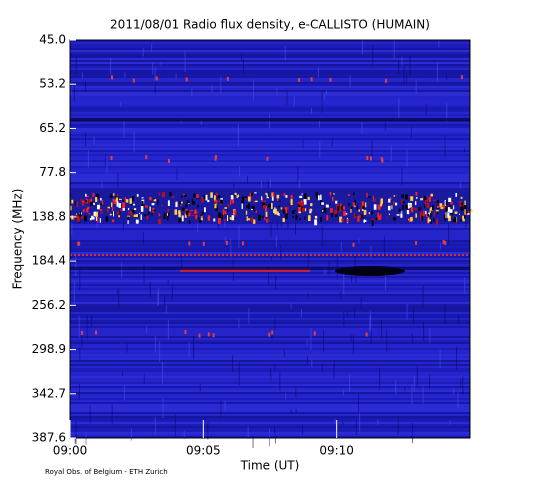 Image resolution: width=540 pixels, height=480 pixels. Describe the element at coordinates (49, 261) in the screenshot. I see `y-tick-label: 184.4` at that location.